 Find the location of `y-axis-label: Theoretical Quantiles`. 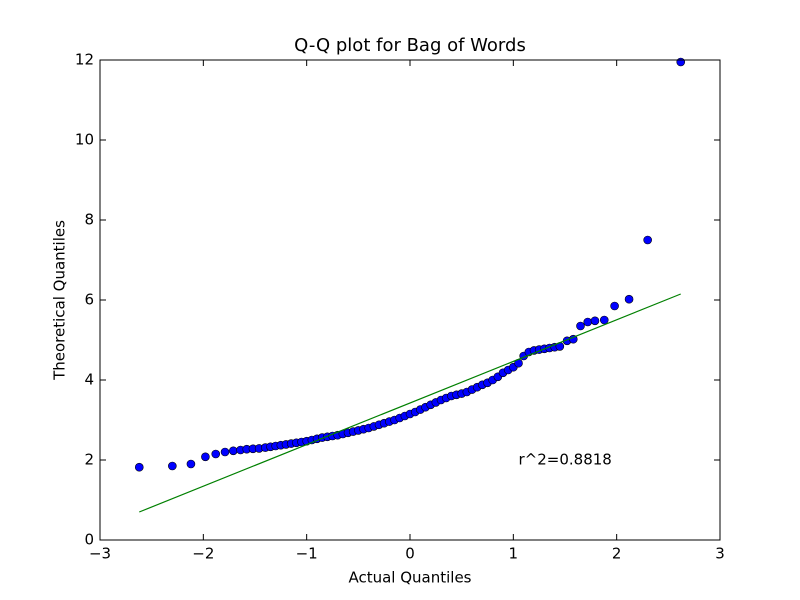

y-axis-label: Theoretical Quantiles is located at coordinates (60, 300).